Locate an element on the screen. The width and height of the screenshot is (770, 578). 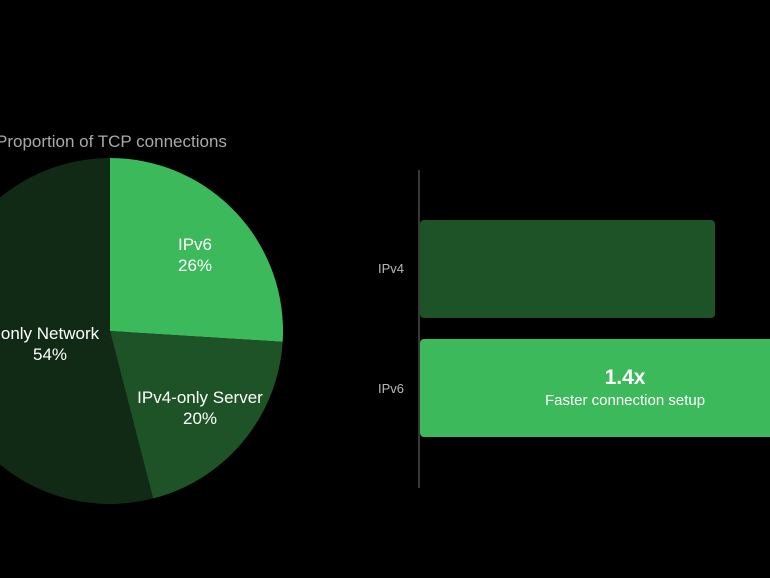
bar-ipv4 is located at coordinates (567, 269).